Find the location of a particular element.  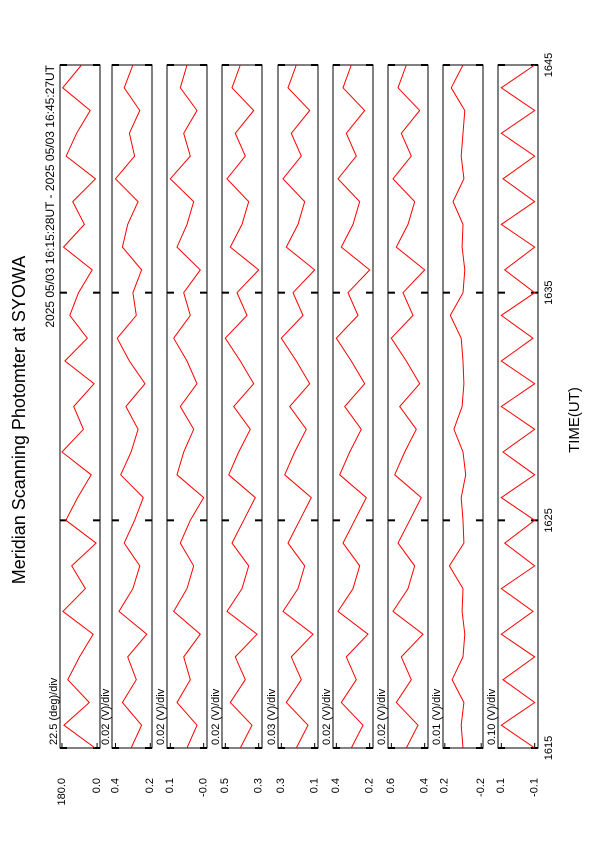

y-tick-label: -0.2 is located at coordinates (481, 787).